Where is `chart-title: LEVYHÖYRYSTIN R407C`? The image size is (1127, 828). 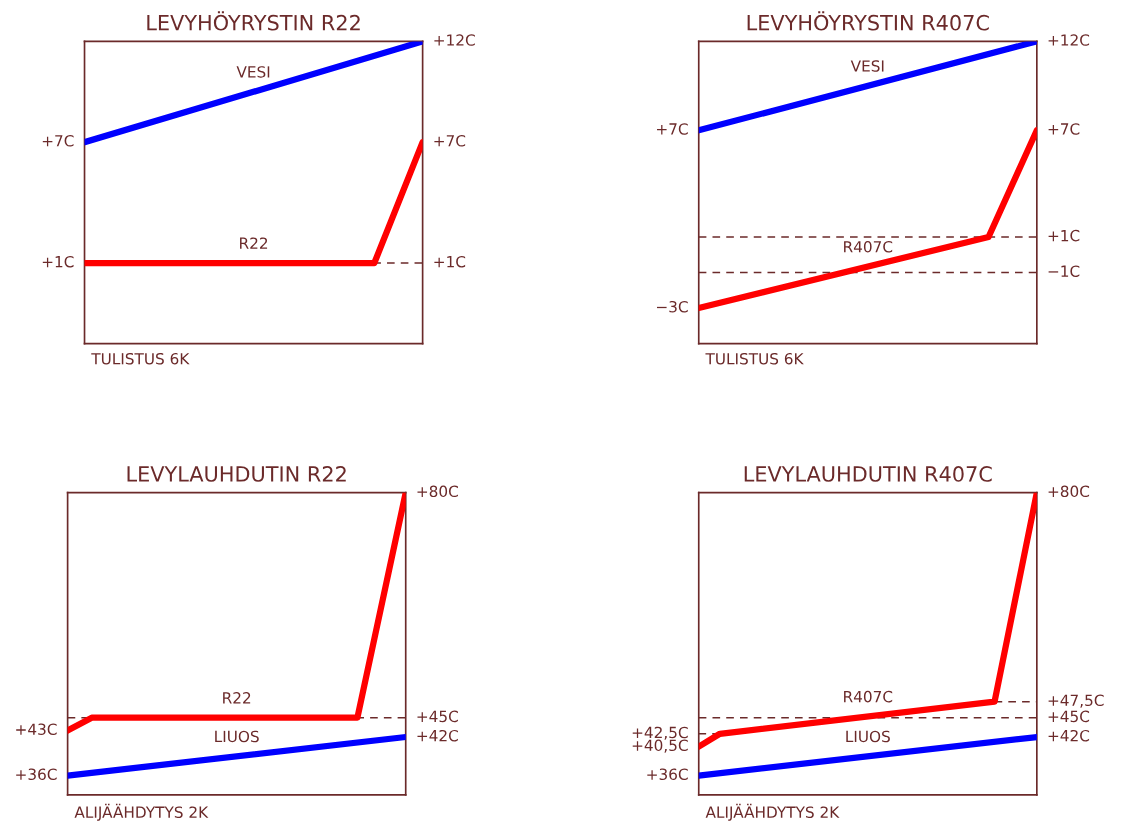
chart-title: LEVYHÖYRYSTIN R407C is located at coordinates (868, 21).